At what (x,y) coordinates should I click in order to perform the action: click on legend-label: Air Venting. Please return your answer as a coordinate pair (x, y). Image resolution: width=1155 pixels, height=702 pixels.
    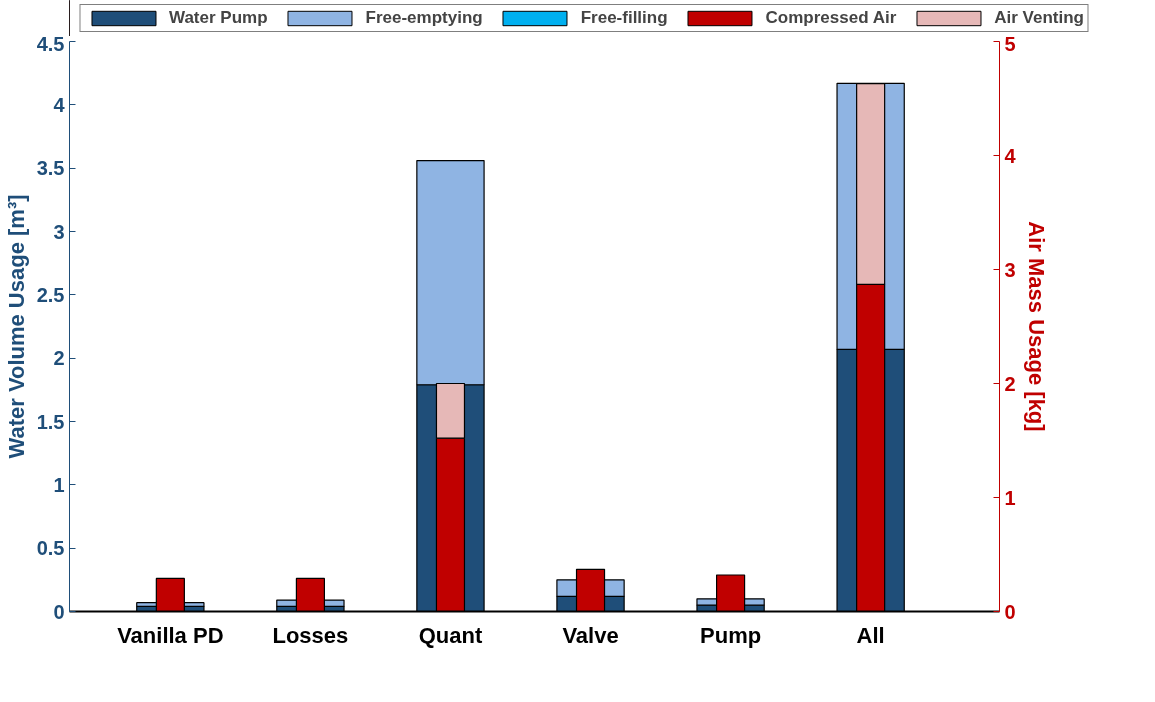
    Looking at the image, I should click on (1039, 18).